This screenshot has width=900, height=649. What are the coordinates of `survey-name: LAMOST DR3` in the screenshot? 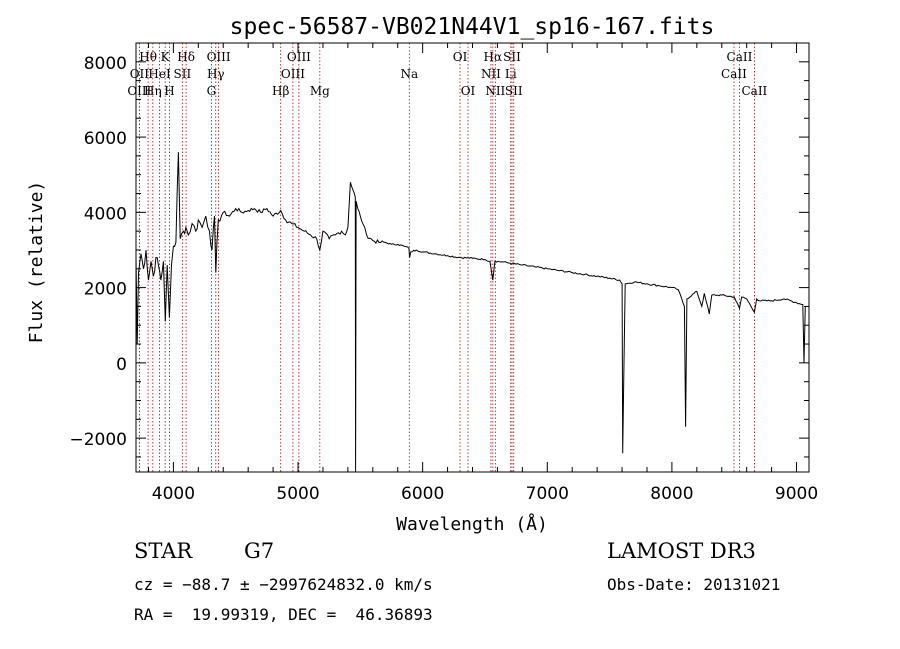 It's located at (681, 551).